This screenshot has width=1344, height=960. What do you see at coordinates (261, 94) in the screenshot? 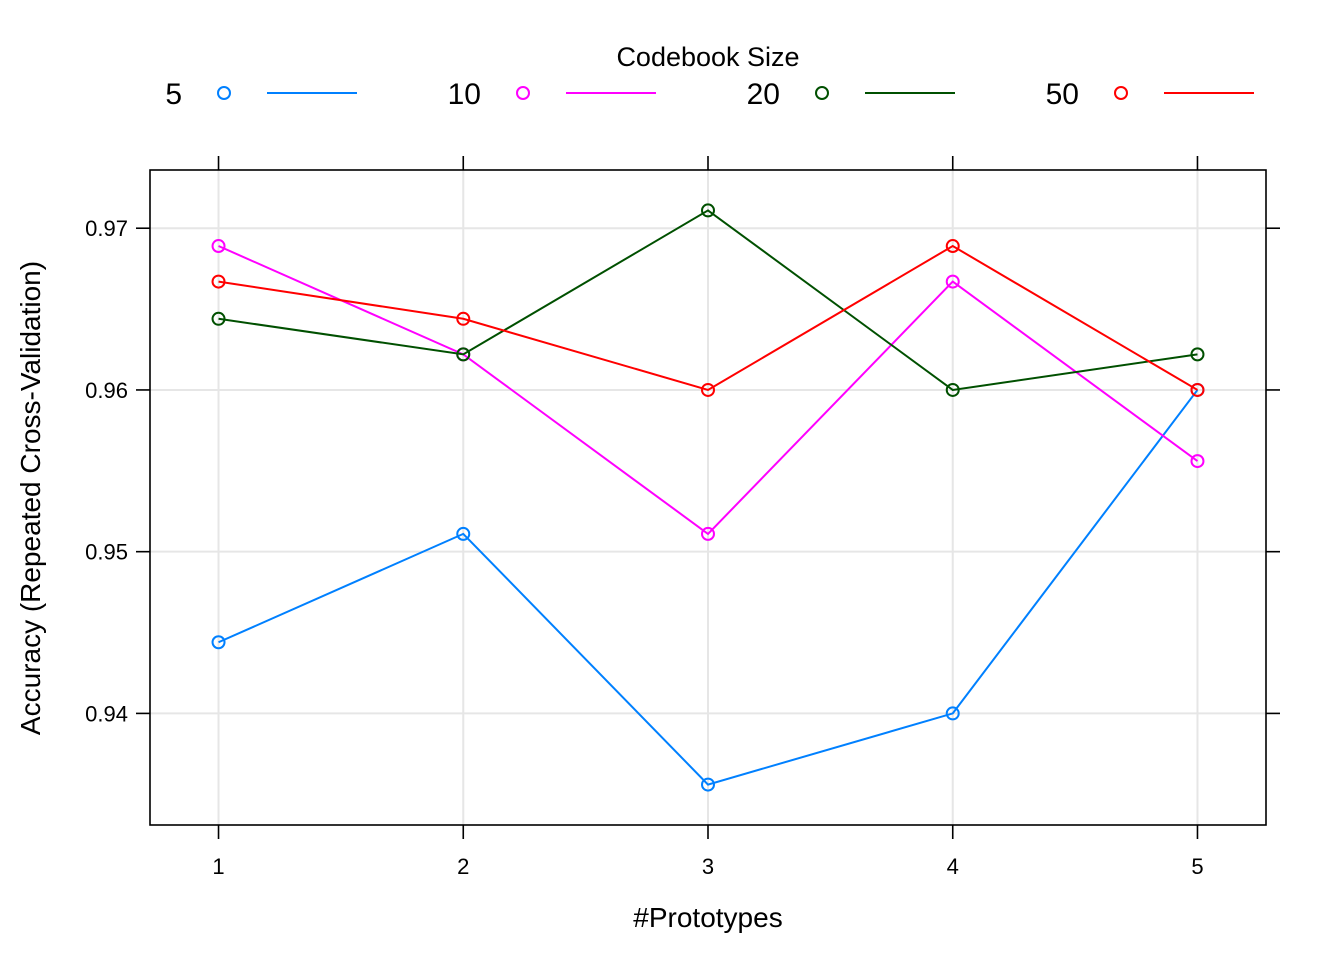
I see `legend-item-5: 5` at bounding box center [261, 94].